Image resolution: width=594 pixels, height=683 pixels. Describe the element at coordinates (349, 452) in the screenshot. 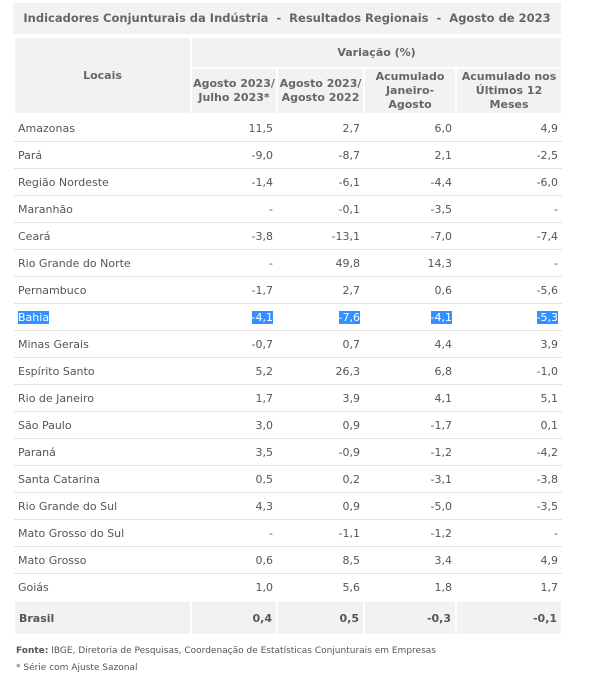

I see `cell-text: -0,9` at that location.